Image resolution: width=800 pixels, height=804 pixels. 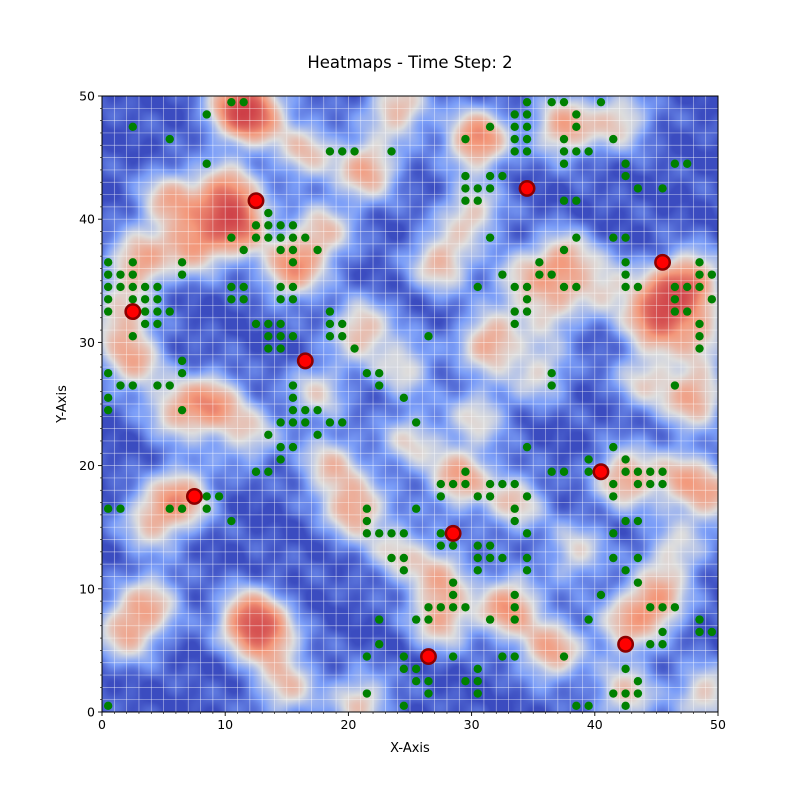 I want to click on x-tick-label: 30, so click(x=472, y=724).